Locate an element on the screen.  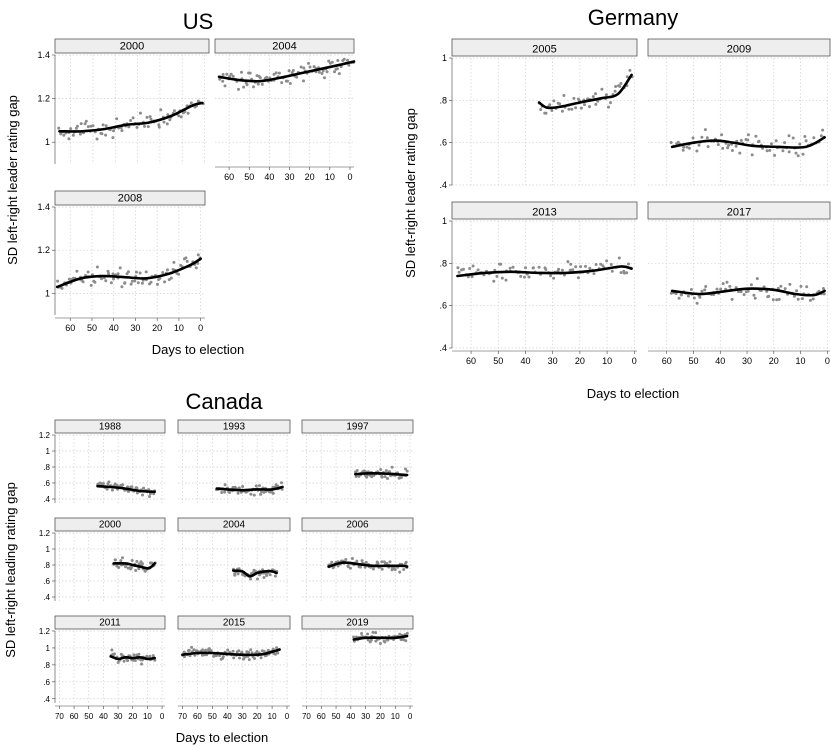
x-tick-label: 40 is located at coordinates (720, 361).